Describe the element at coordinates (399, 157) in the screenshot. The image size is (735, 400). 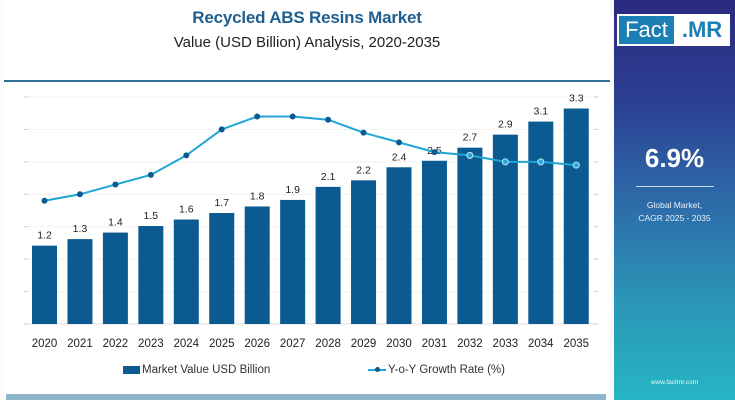
I see `bar-data-label: 2.4` at that location.